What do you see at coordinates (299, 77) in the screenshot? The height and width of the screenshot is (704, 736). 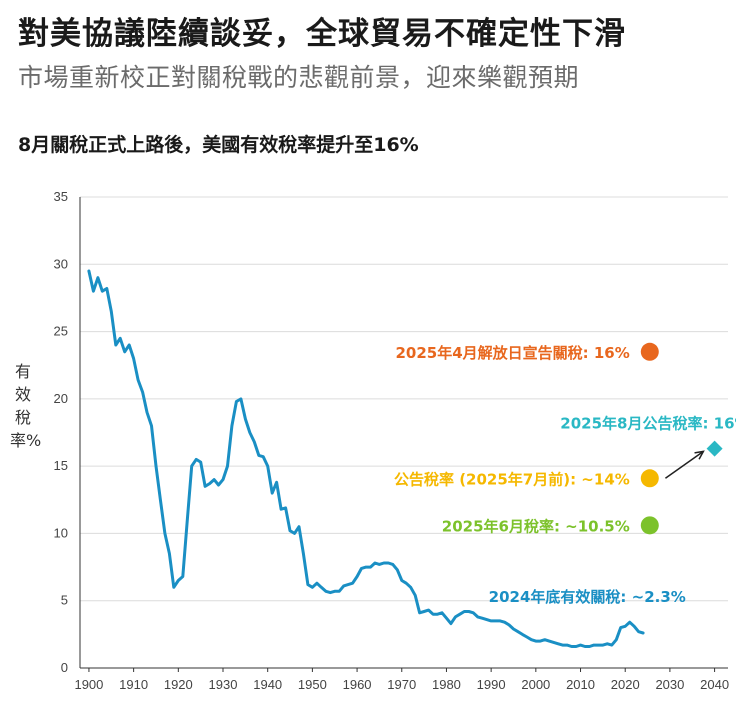 I see `page-subtitle: 市場重新校正對關稅戰的悲觀前景，迎來樂觀預期` at bounding box center [299, 77].